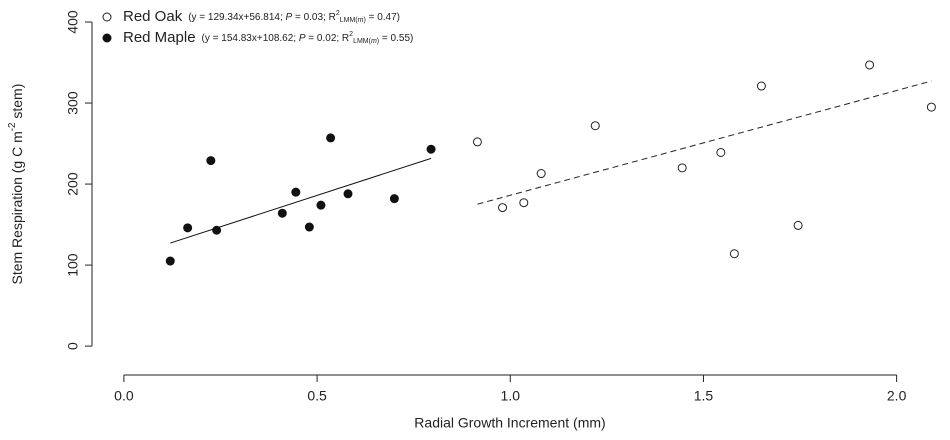 The image size is (950, 440). Describe the element at coordinates (236, 17) in the screenshot. I see `text-part: (y = 129.34x+56.814;` at that location.